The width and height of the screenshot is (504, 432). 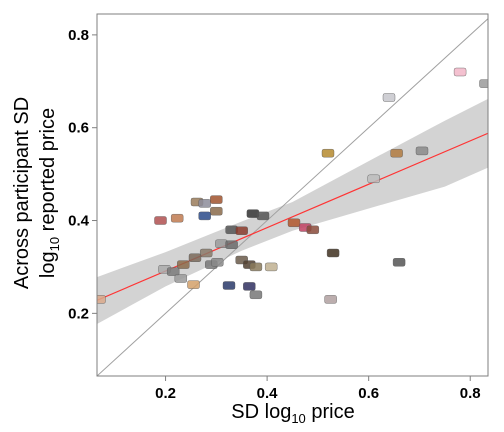 What do you see at coordinates (78, 128) in the screenshot?
I see `y-tick-label: 0.6` at bounding box center [78, 128].